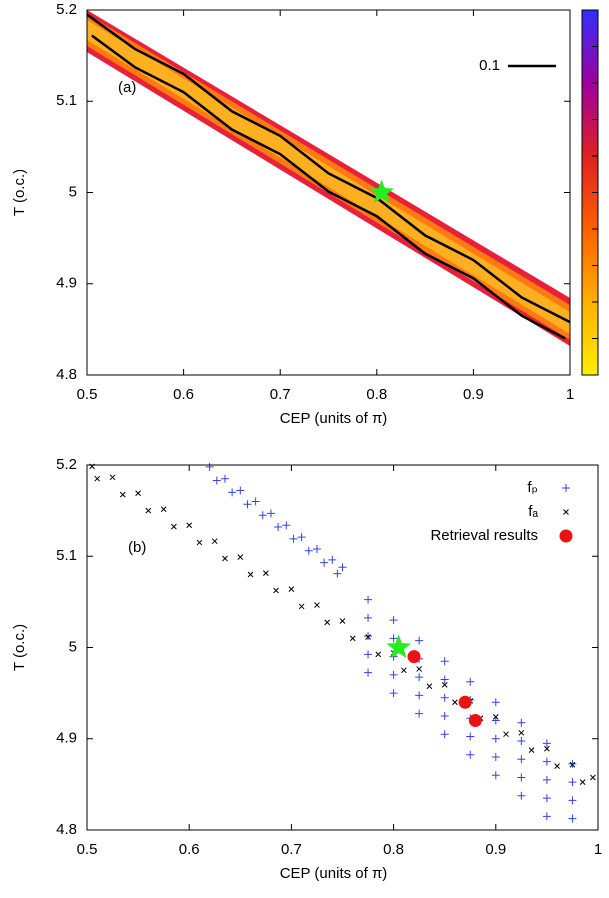 The image size is (609, 898). Describe the element at coordinates (495, 849) in the screenshot. I see `x-tick-label: 0.9` at that location.